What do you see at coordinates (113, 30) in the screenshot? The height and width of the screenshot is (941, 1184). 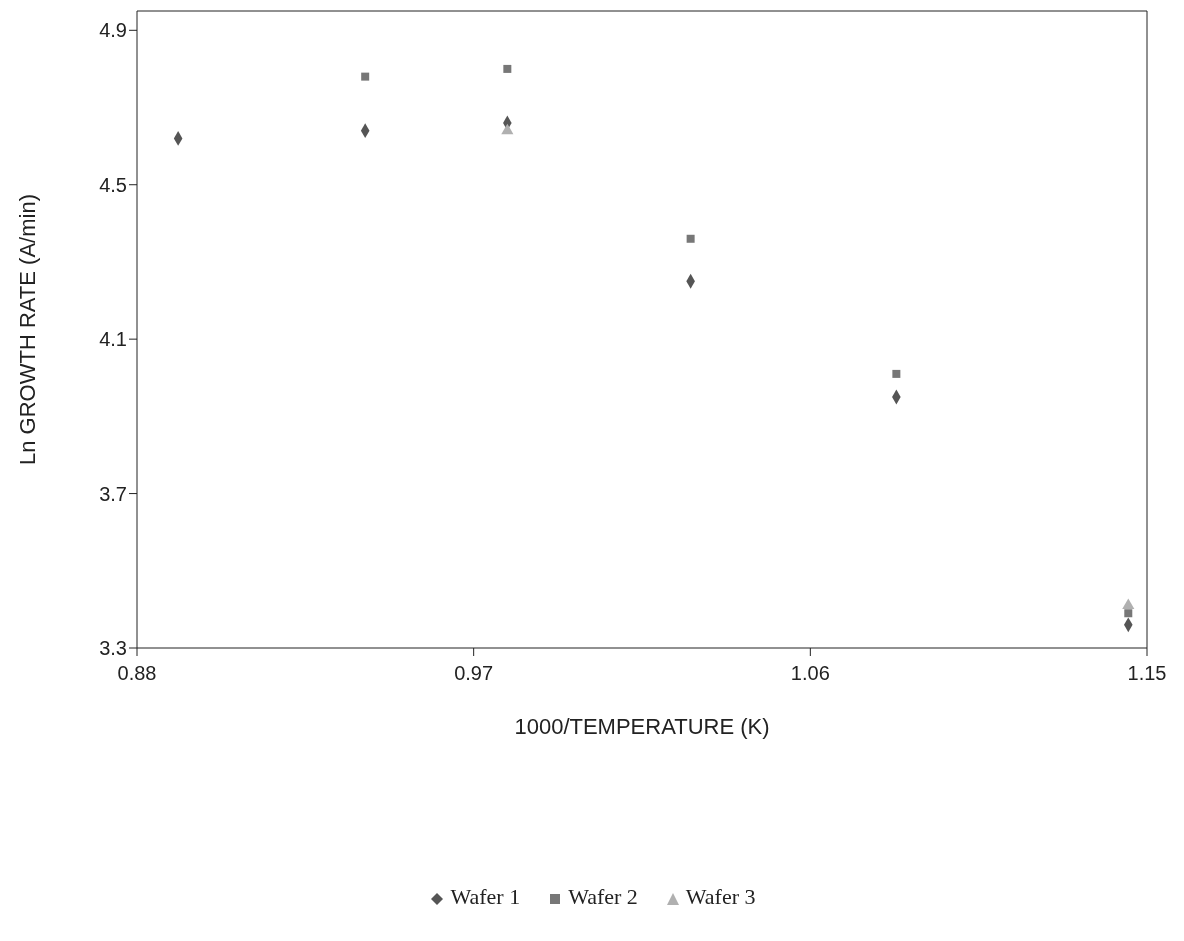 I see `y-tick-label: 4.9` at bounding box center [113, 30].